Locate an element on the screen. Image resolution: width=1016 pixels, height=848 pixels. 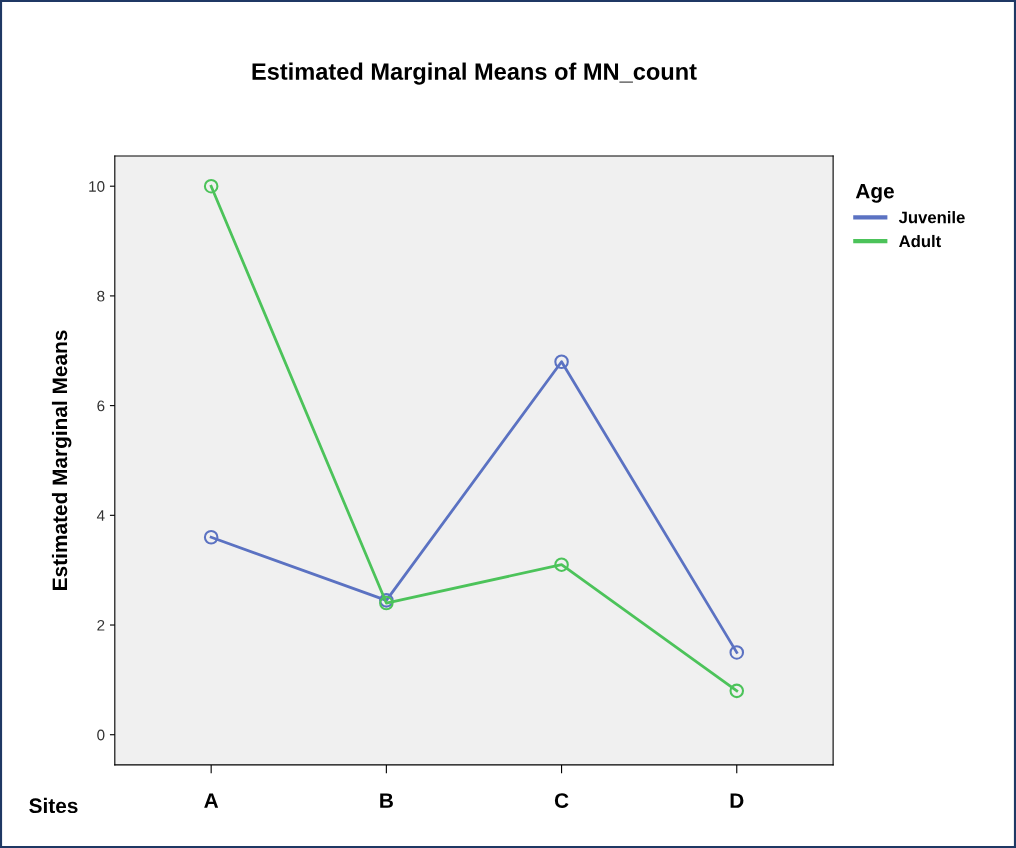
y-tick-label: 4 is located at coordinates (100, 515).